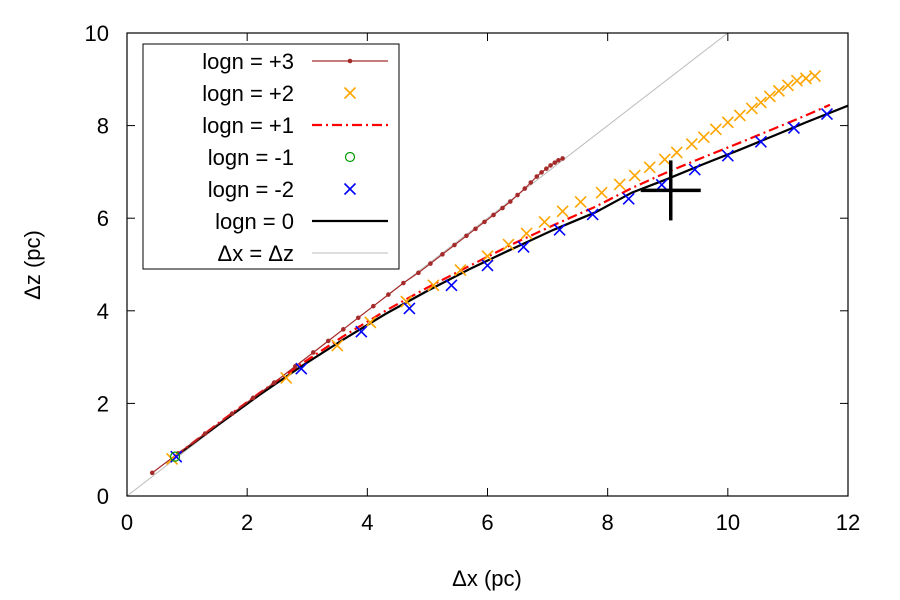 The height and width of the screenshot is (600, 900). I want to click on y-axis-label: Δz (pc), so click(32, 265).